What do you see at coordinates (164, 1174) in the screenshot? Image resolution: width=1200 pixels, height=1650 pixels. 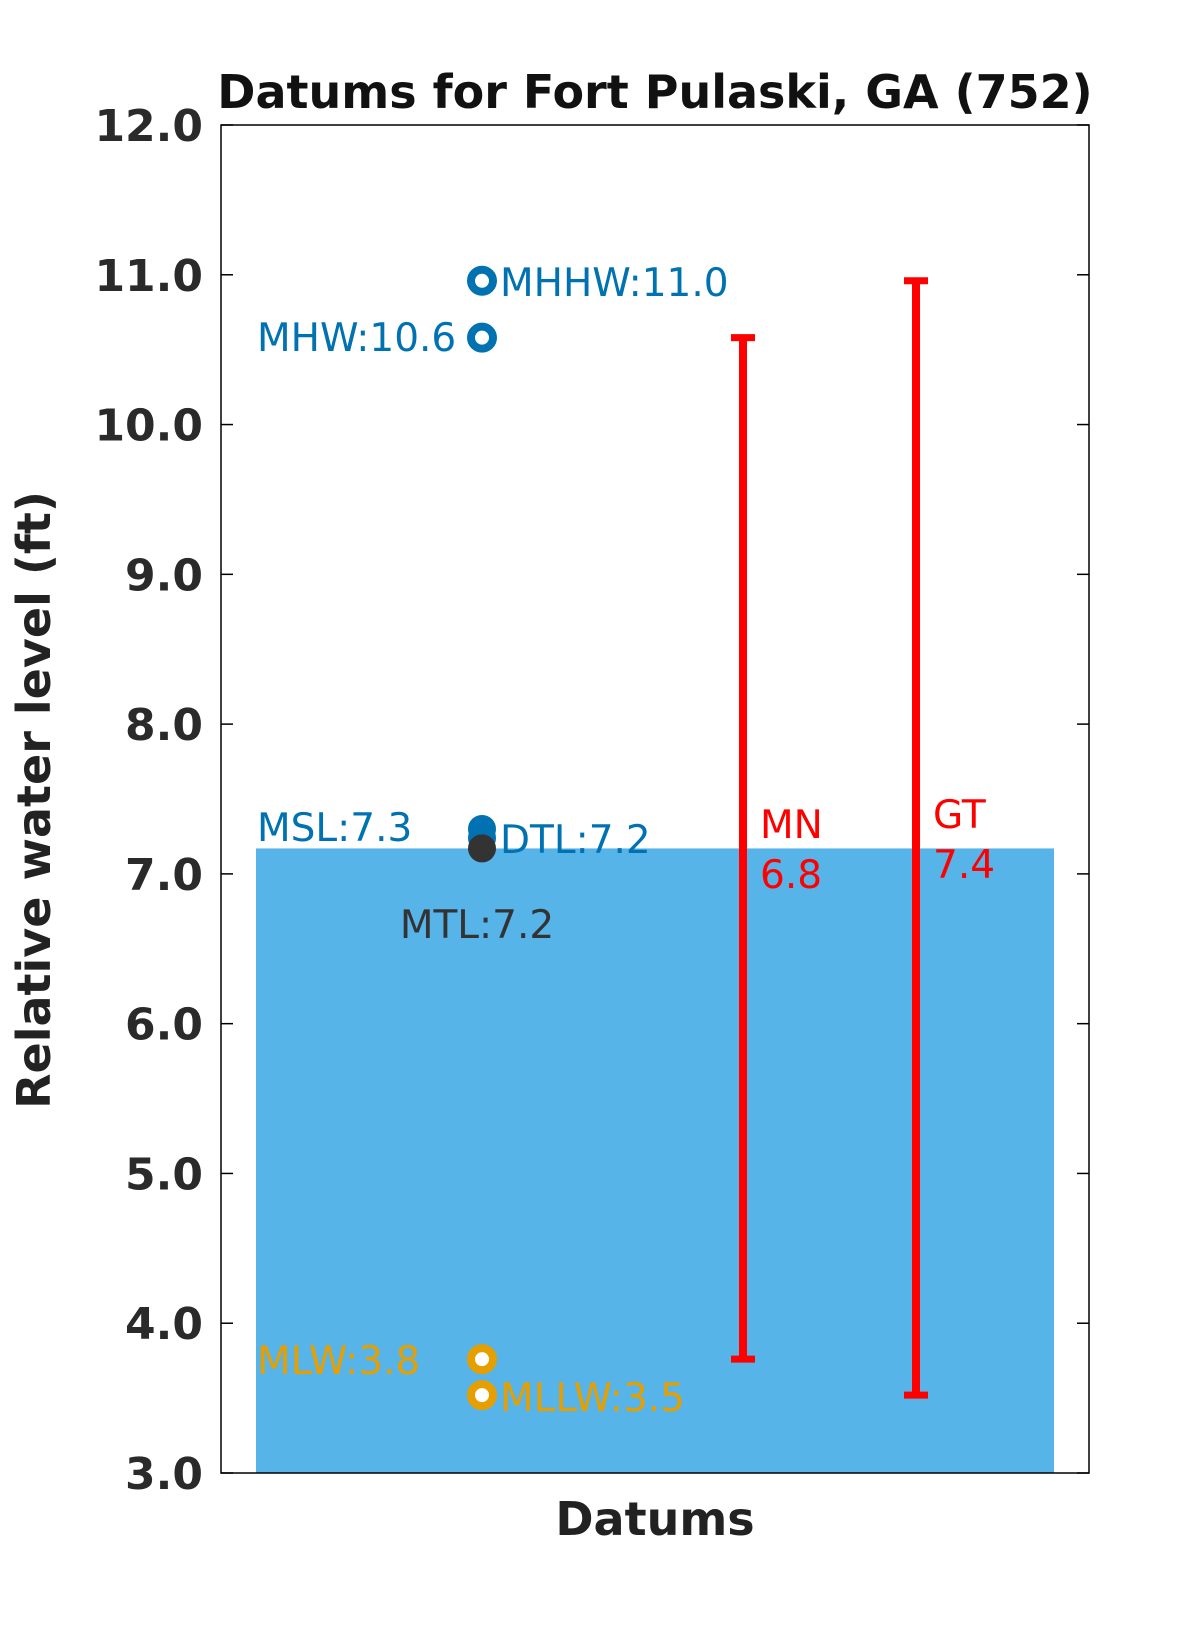 I see `y-tick-label: 5.0` at bounding box center [164, 1174].